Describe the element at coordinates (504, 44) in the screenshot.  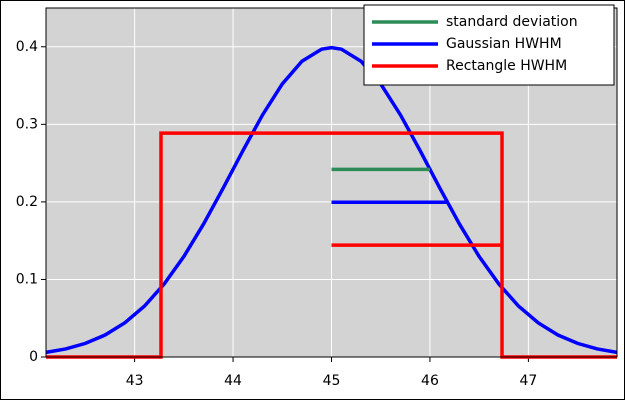
I see `legend-label: Gaussian HWHM` at that location.